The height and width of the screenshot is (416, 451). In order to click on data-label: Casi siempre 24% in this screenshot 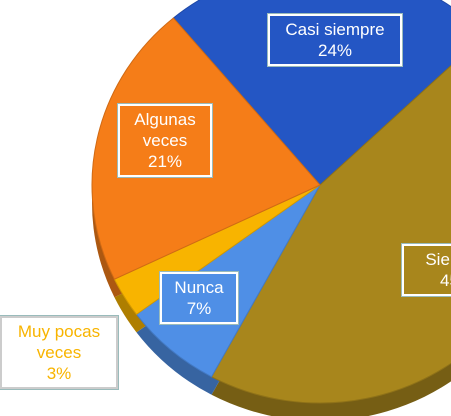, I will do `click(335, 40)`.